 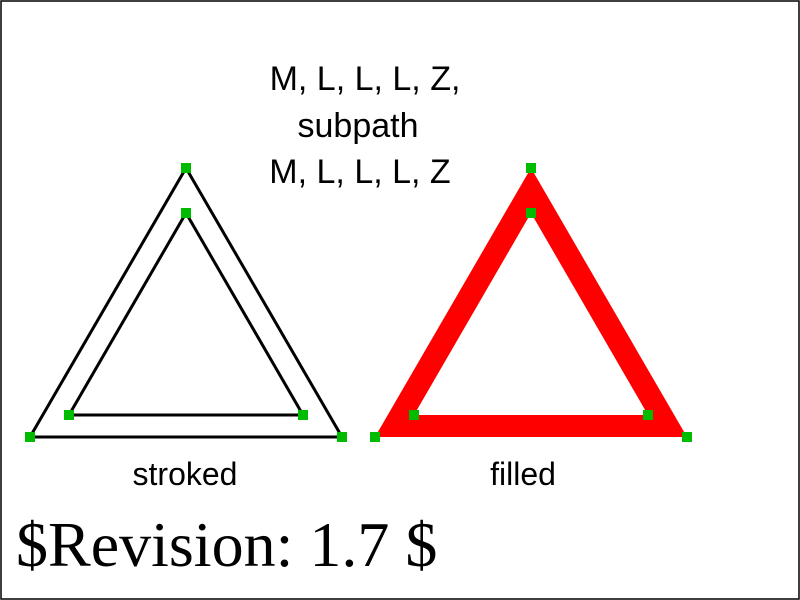 I want to click on caption-line-3: M, L, L, L, Z, so click(x=359, y=172).